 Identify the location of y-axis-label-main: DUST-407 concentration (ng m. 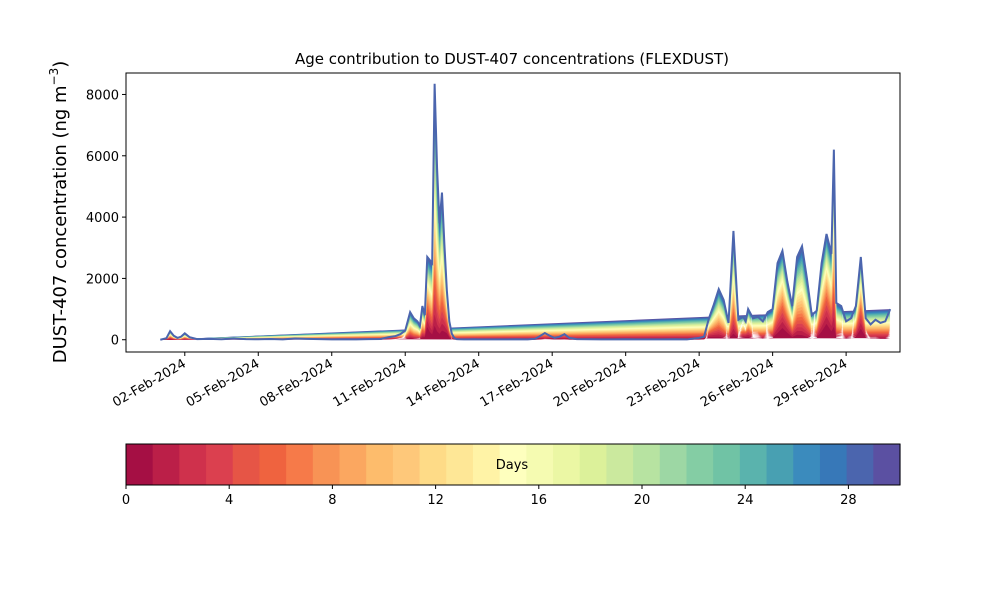
(60, 224).